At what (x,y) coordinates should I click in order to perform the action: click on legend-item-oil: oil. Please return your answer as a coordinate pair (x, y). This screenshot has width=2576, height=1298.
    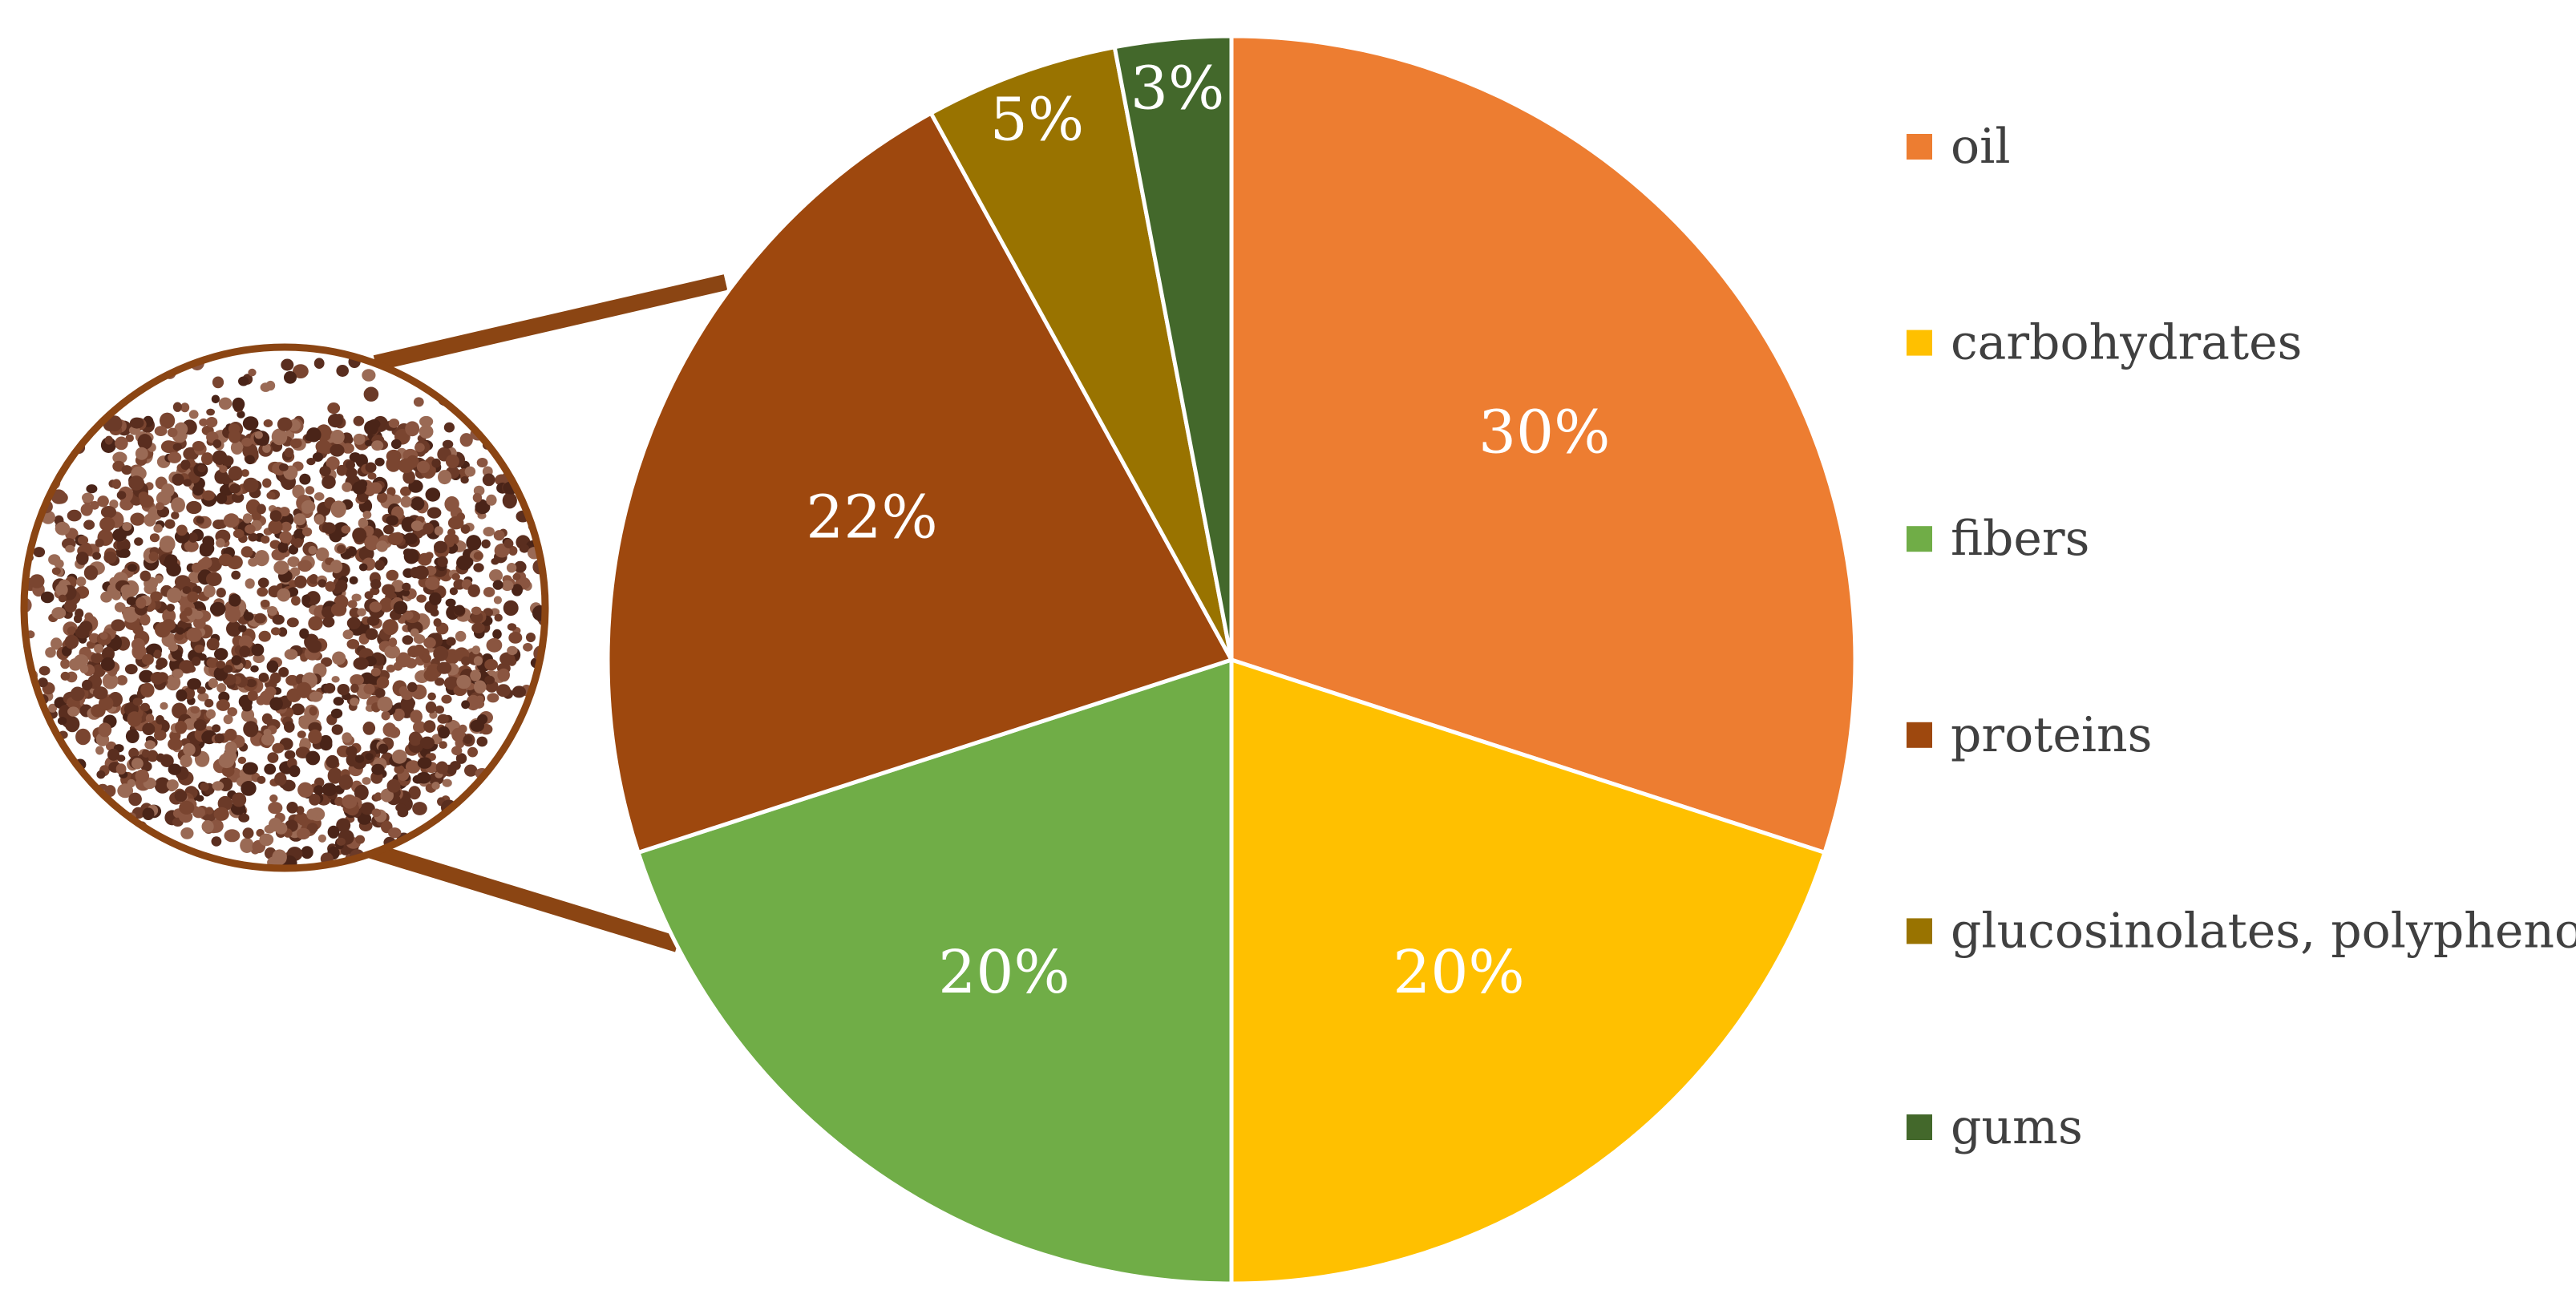
    Looking at the image, I should click on (1959, 147).